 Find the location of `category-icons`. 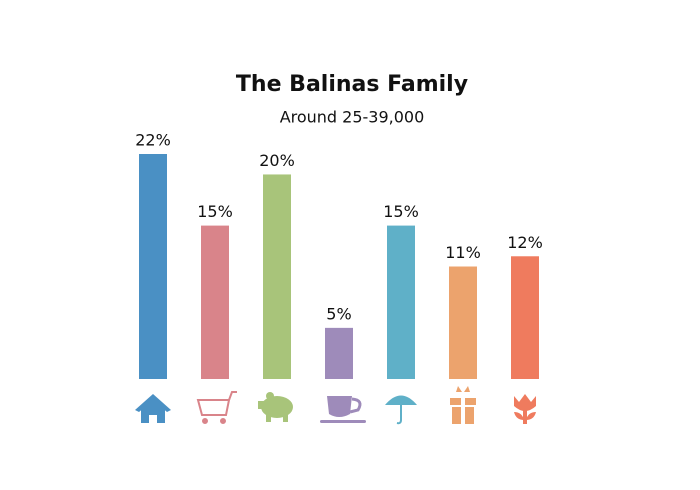

category-icons is located at coordinates (335, 405).